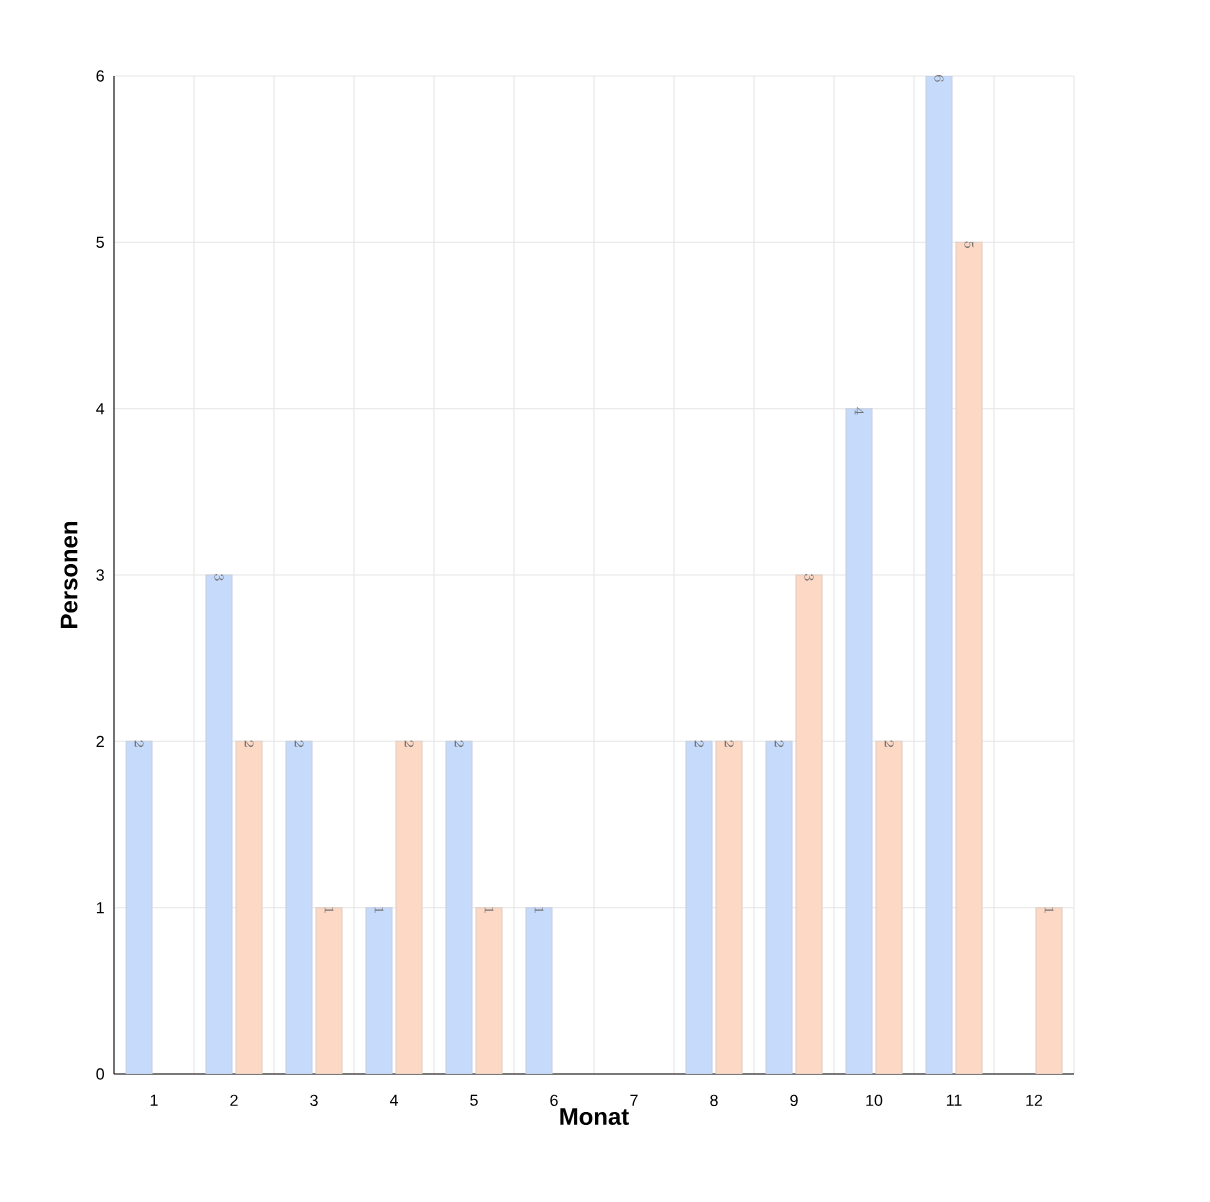 This screenshot has width=1210, height=1202. What do you see at coordinates (69, 575) in the screenshot?
I see `y-axis-title: Personen` at bounding box center [69, 575].